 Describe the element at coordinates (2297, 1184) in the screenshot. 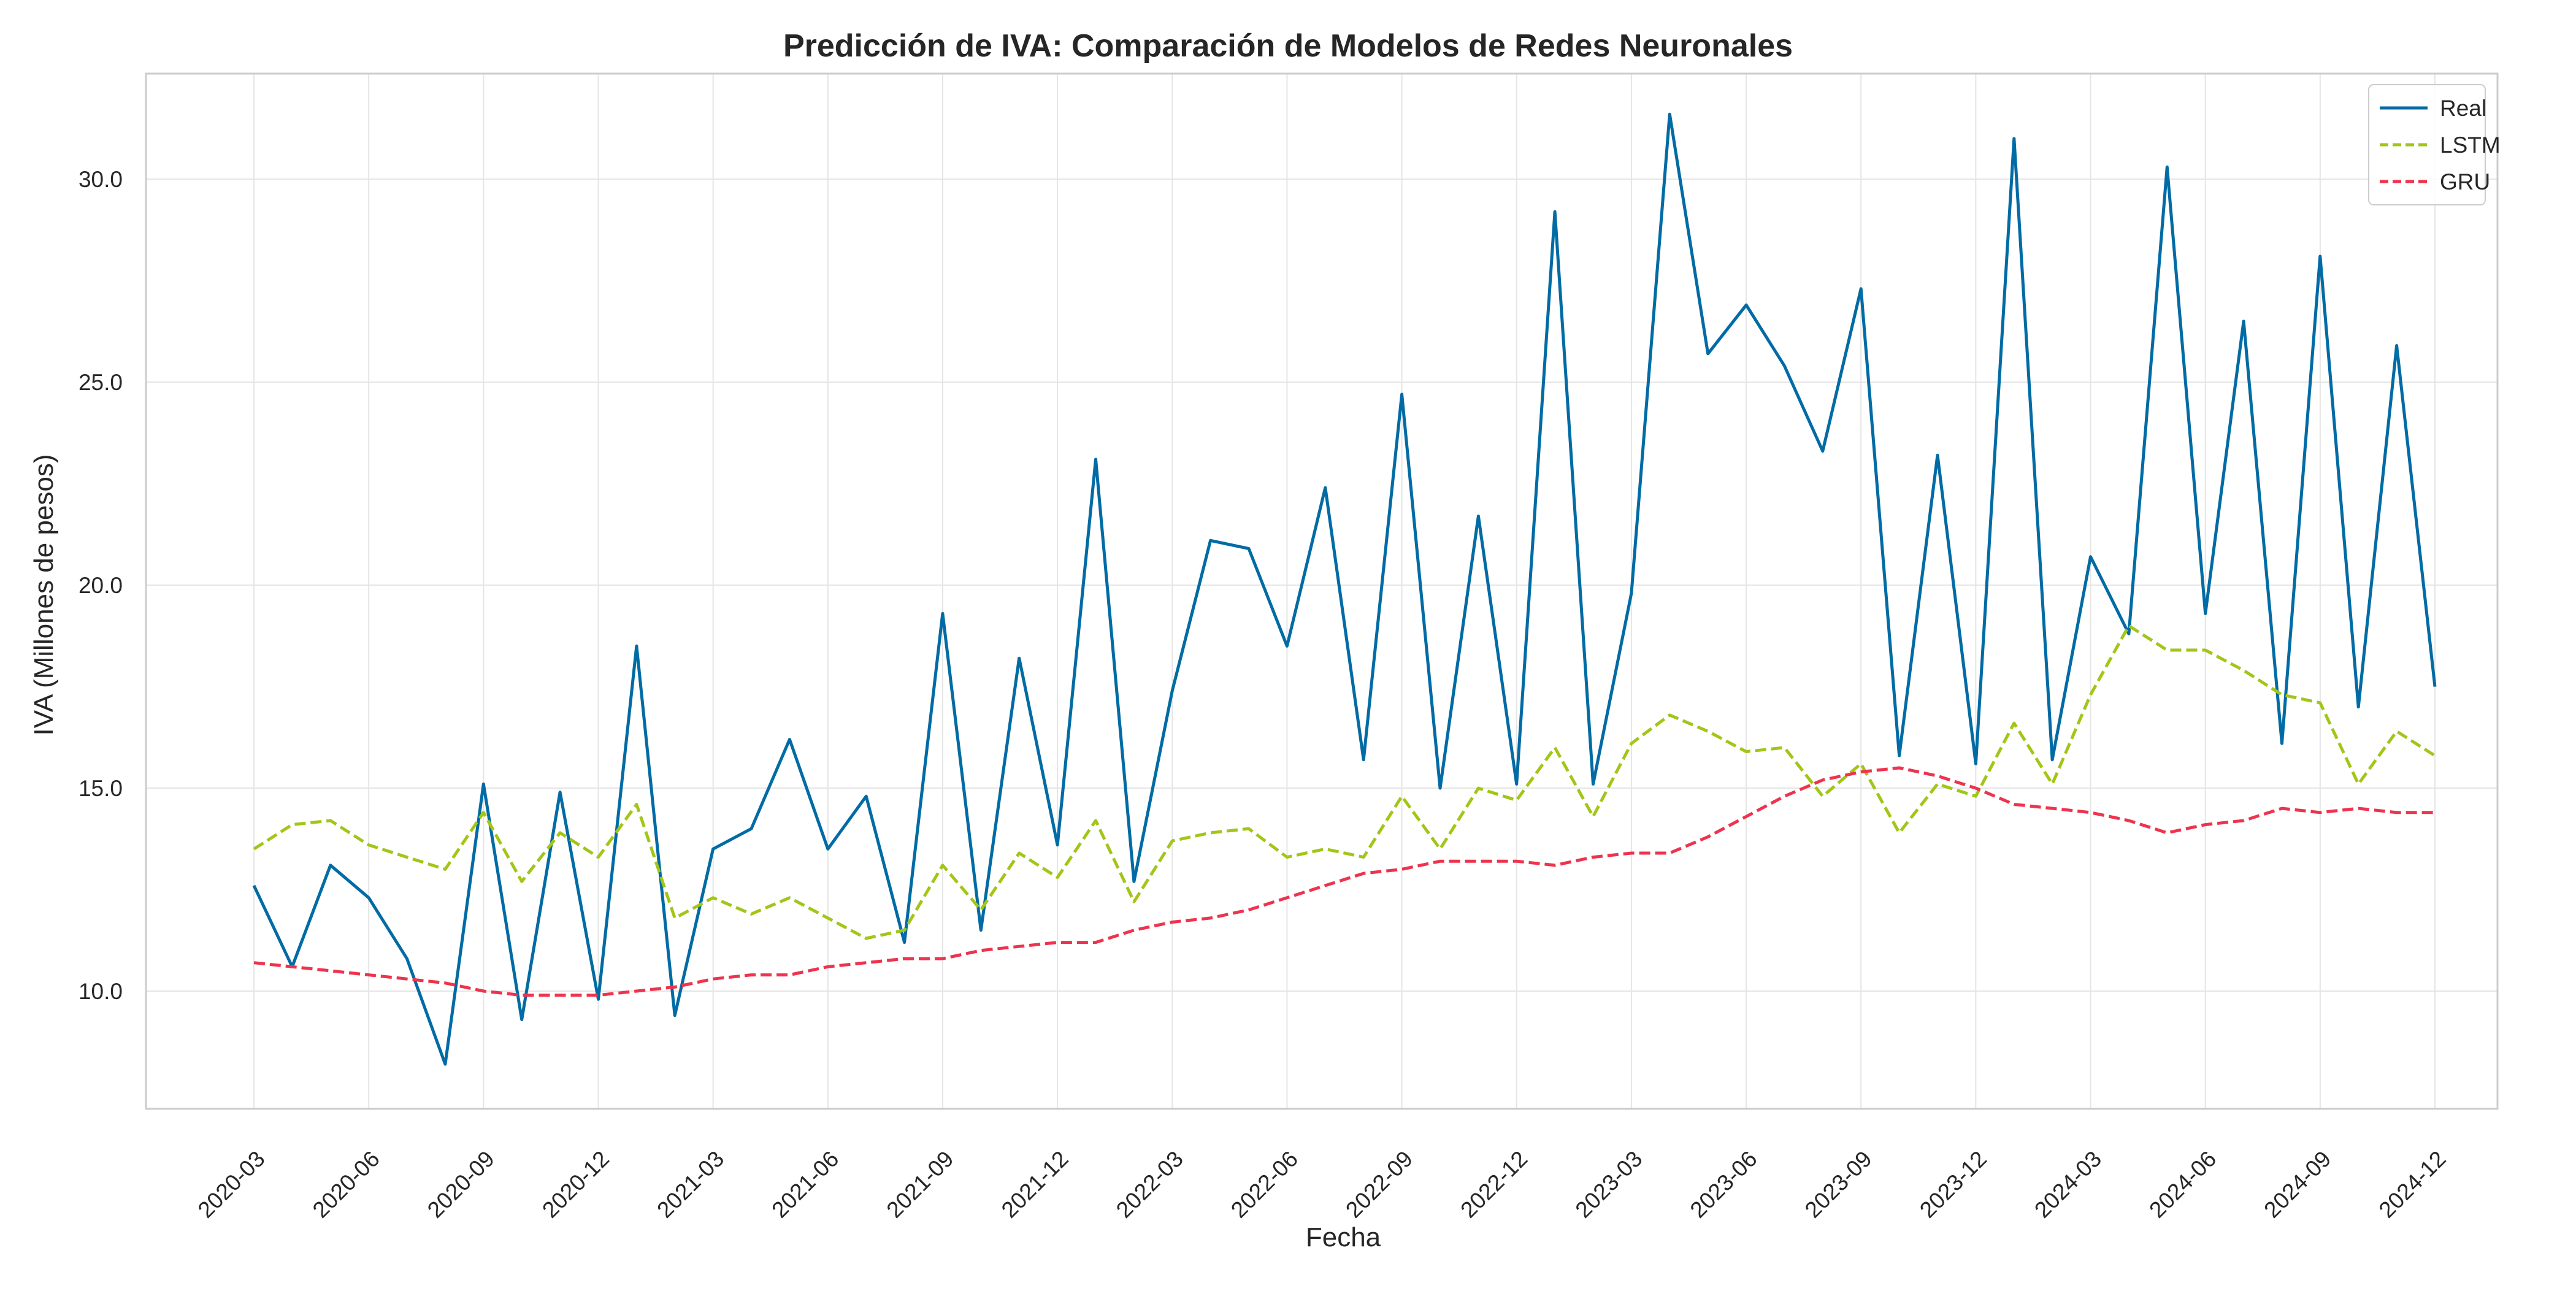

I see `x-tick-label: 2024-09` at that location.